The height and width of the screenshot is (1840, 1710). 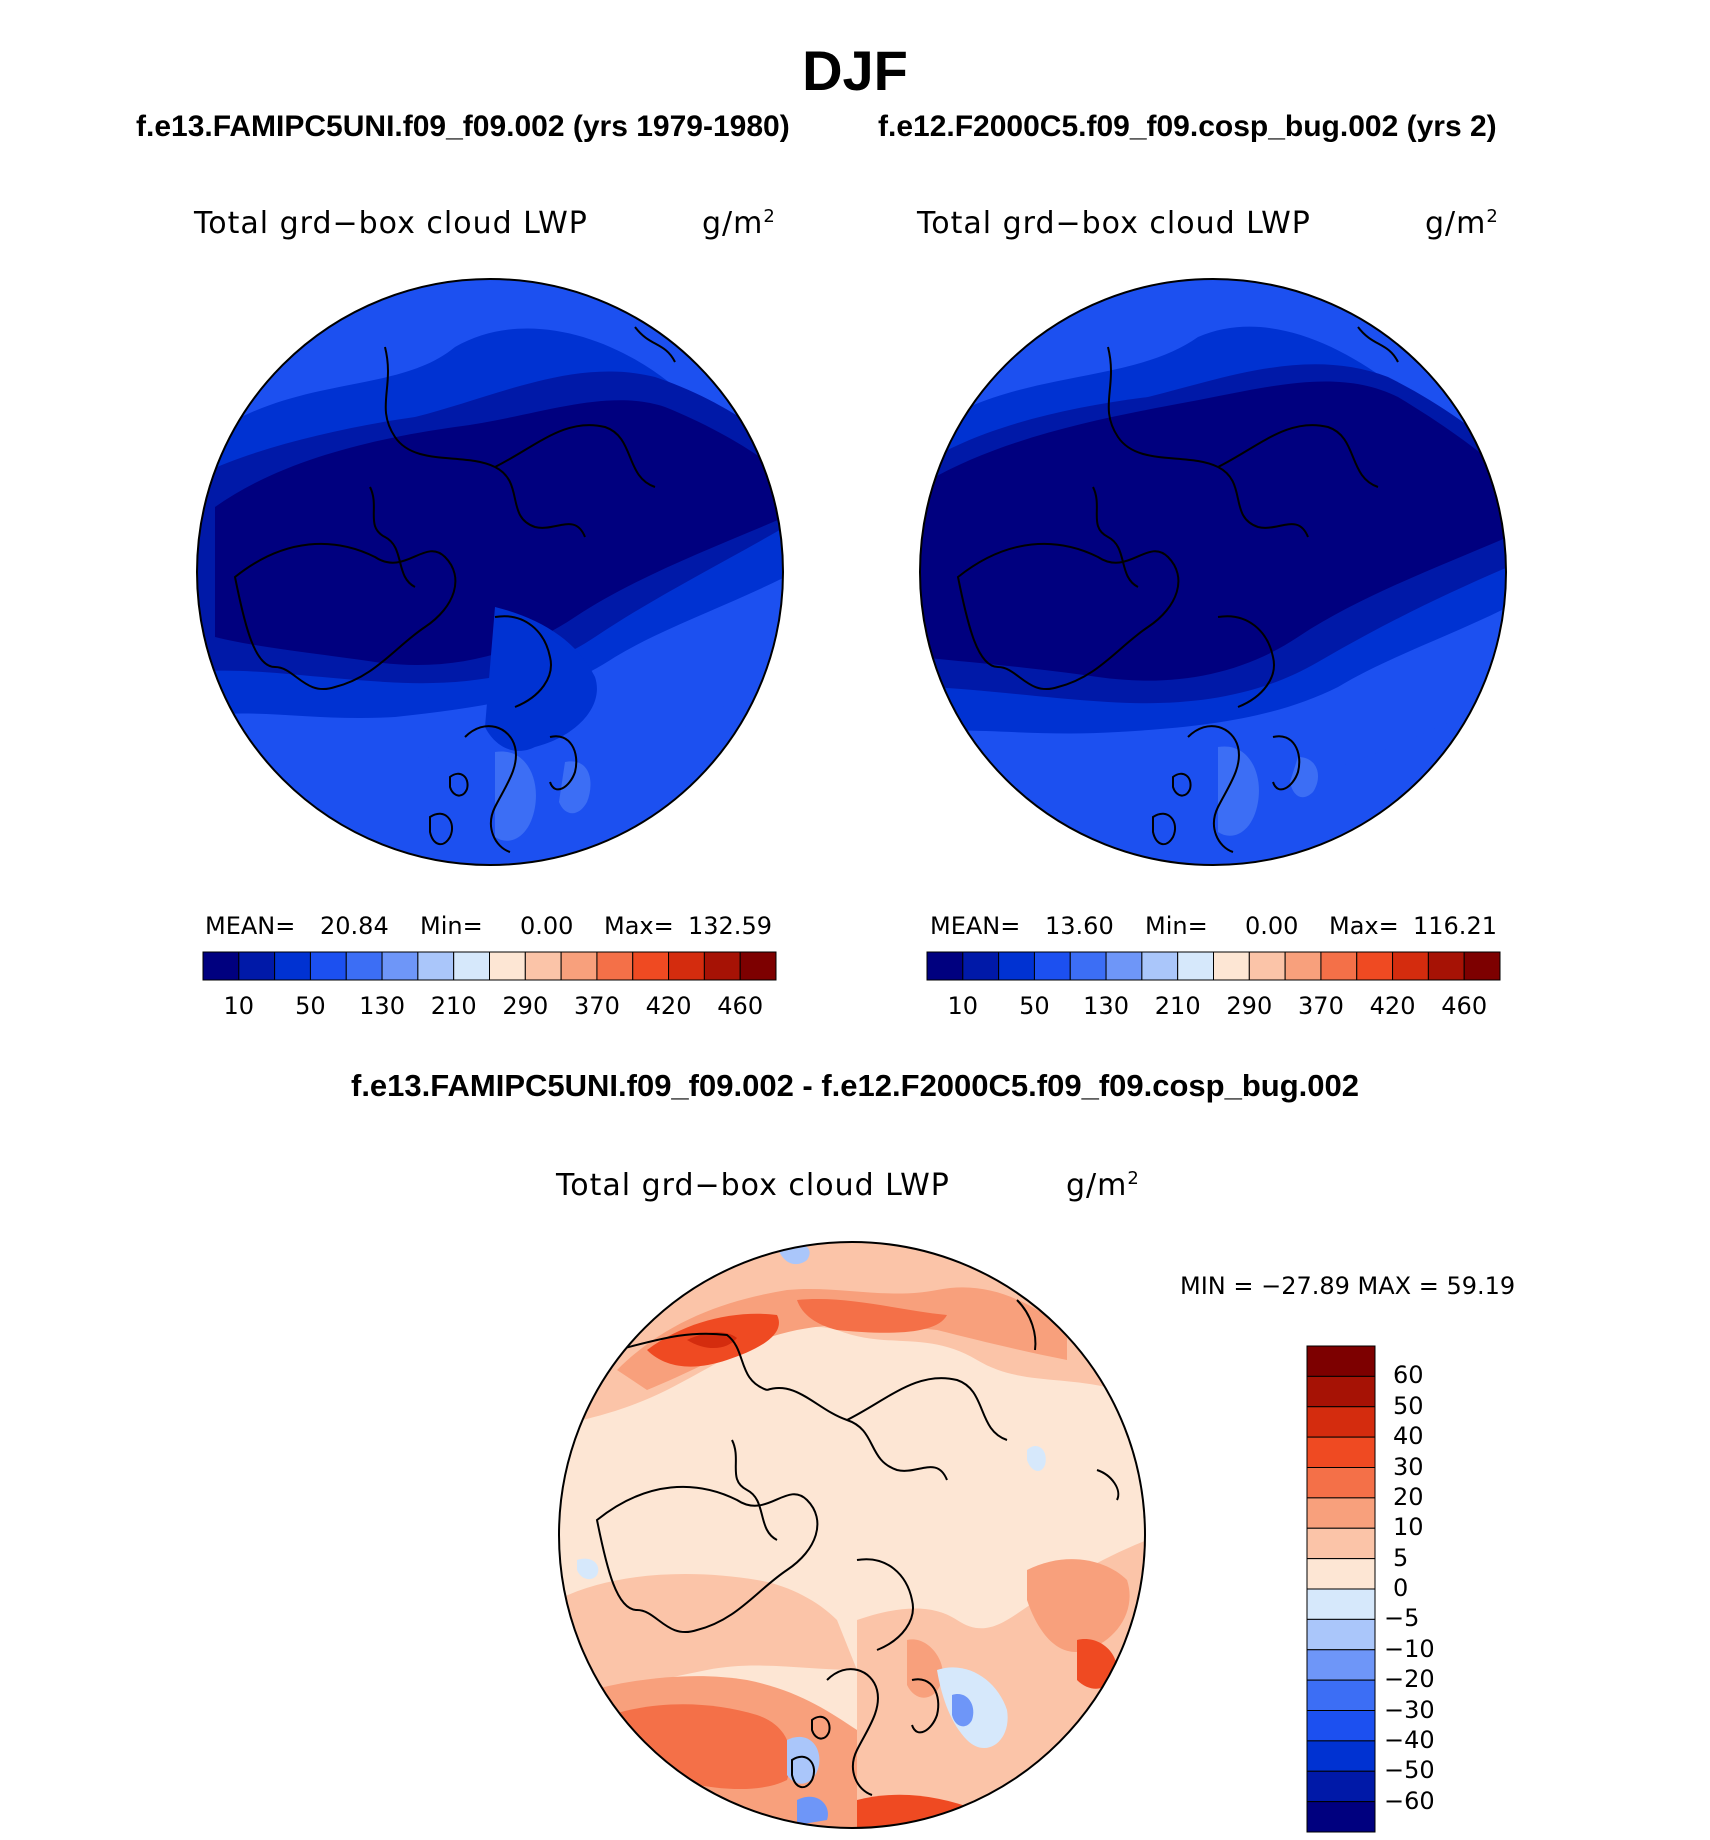 What do you see at coordinates (1176, 926) in the screenshot?
I see `panel2-min-label: Min=` at bounding box center [1176, 926].